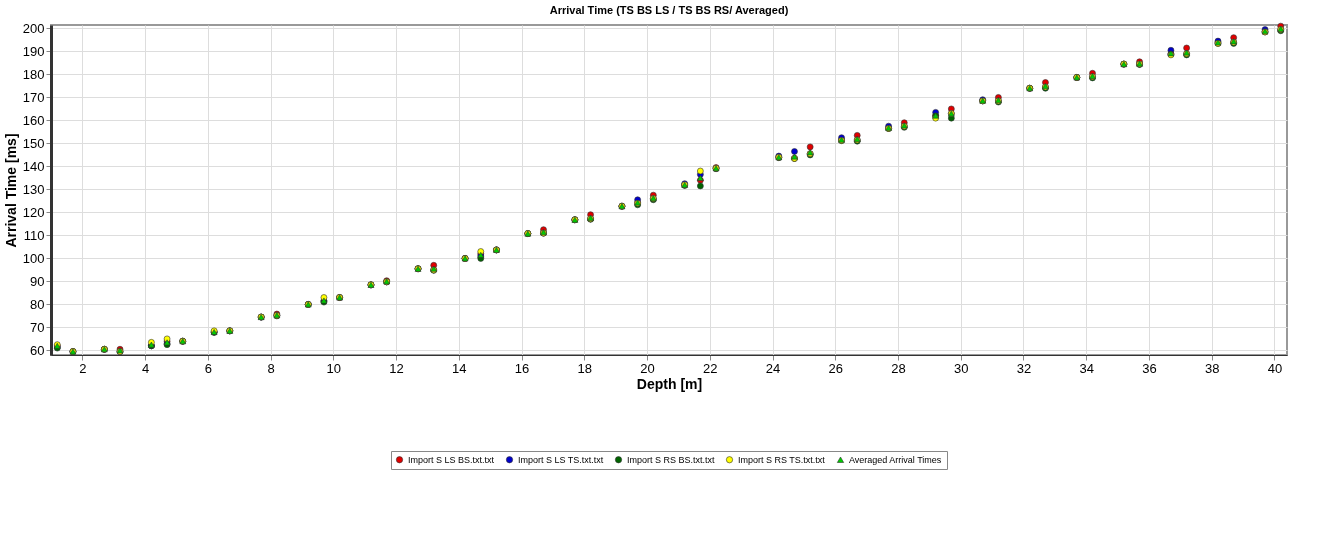  Describe the element at coordinates (33, 97) in the screenshot. I see `y-tick-label: 170` at that location.